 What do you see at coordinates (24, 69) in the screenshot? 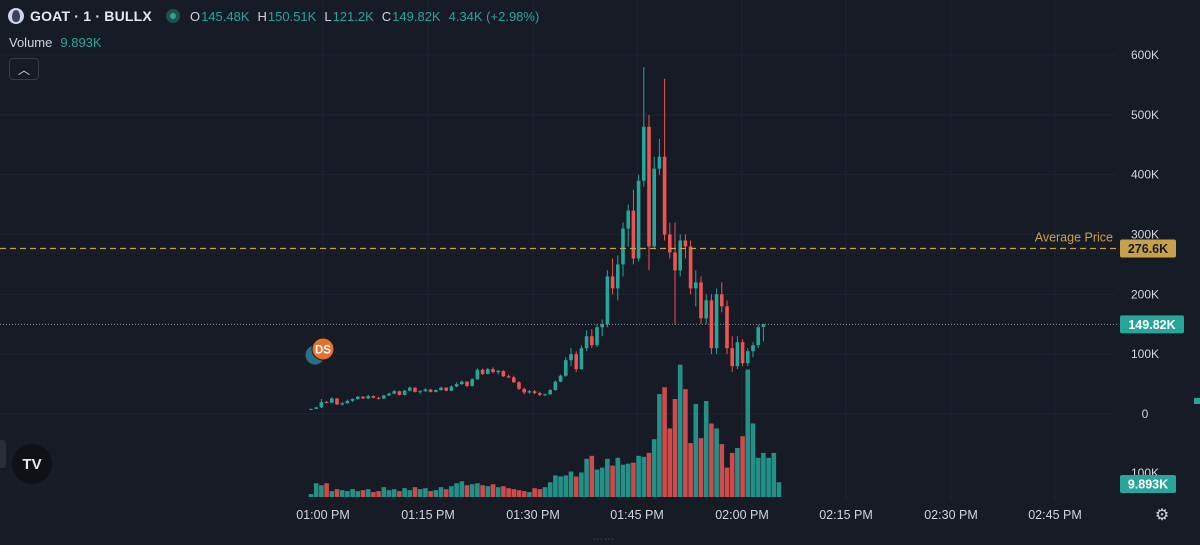
I see `collapse-legend-button: ︿` at bounding box center [24, 69].